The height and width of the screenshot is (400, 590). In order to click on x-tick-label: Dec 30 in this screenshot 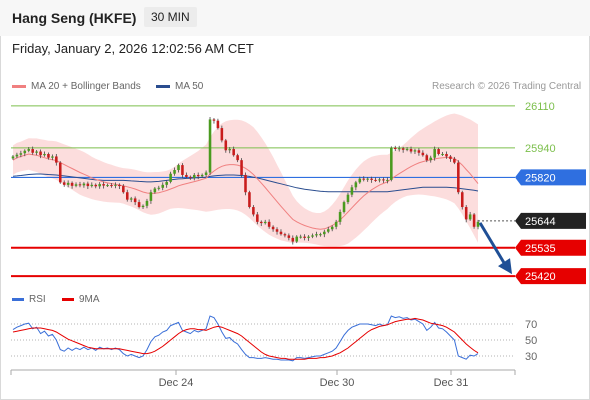, I will do `click(337, 383)`.